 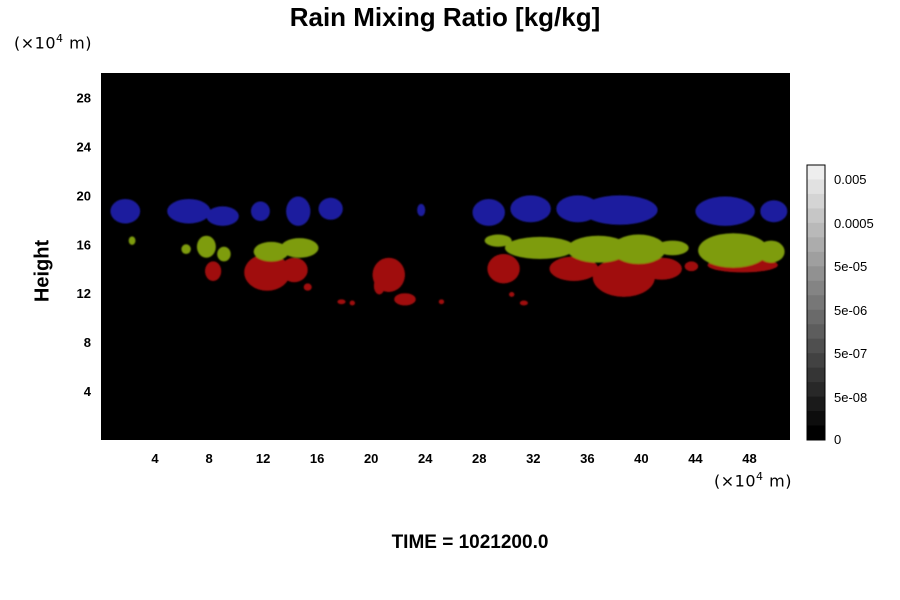 What do you see at coordinates (533, 458) in the screenshot?
I see `x-tick-label: 32` at bounding box center [533, 458].